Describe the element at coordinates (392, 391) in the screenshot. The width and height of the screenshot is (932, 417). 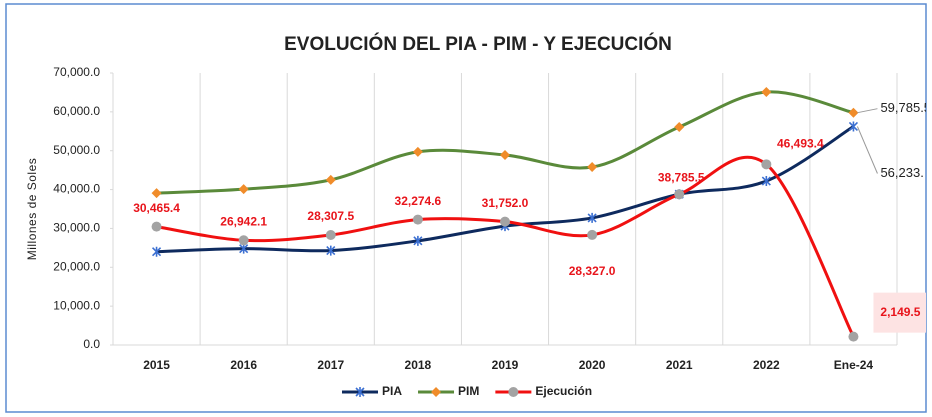
I see `legend-label: PIA` at that location.